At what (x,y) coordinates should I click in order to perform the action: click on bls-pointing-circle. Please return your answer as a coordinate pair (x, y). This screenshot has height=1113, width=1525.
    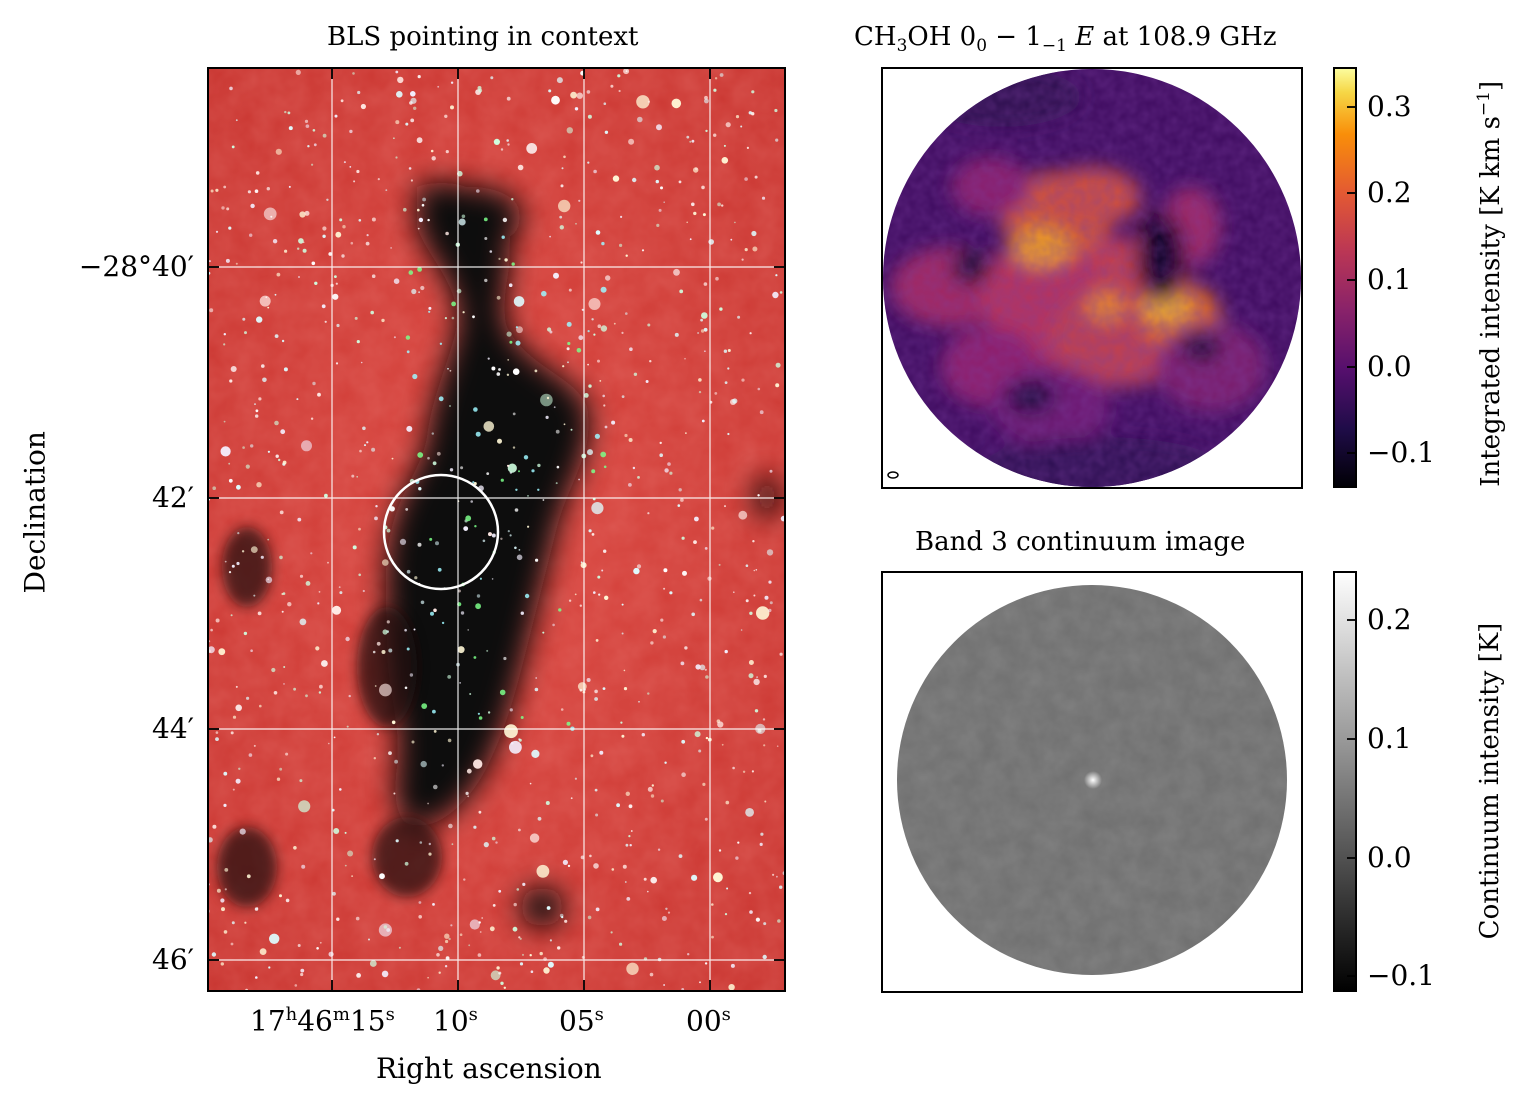
    Looking at the image, I should click on (441, 532).